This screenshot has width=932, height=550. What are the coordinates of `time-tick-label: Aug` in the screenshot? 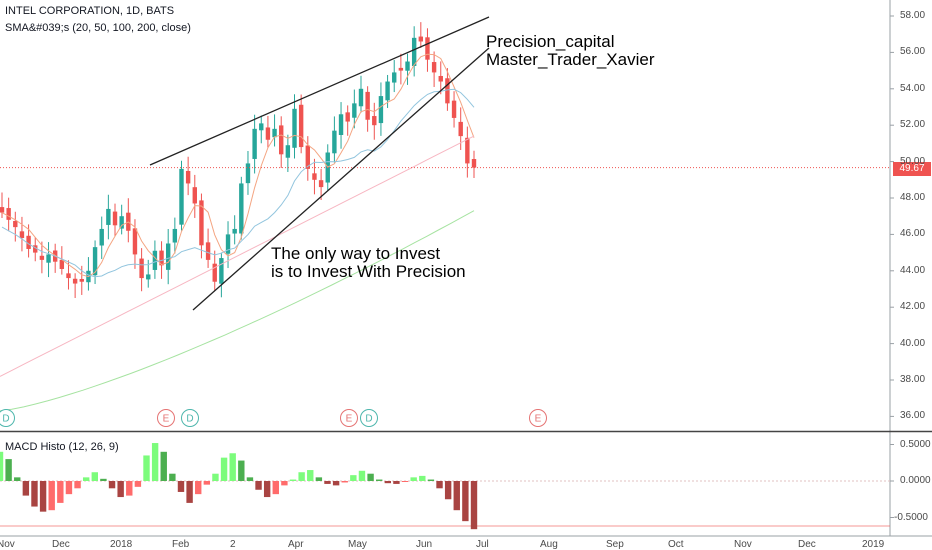 It's located at (549, 544).